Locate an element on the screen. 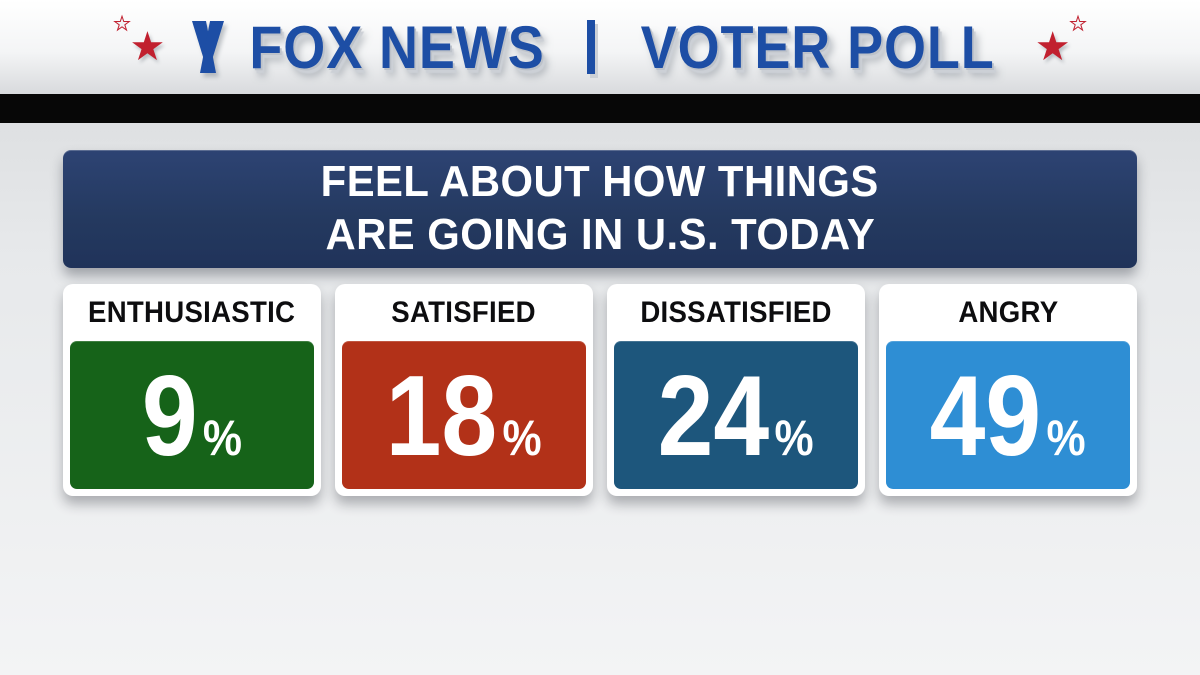 This screenshot has width=1200, height=675. small-star-icon-right: ★ is located at coordinates (1078, 24).